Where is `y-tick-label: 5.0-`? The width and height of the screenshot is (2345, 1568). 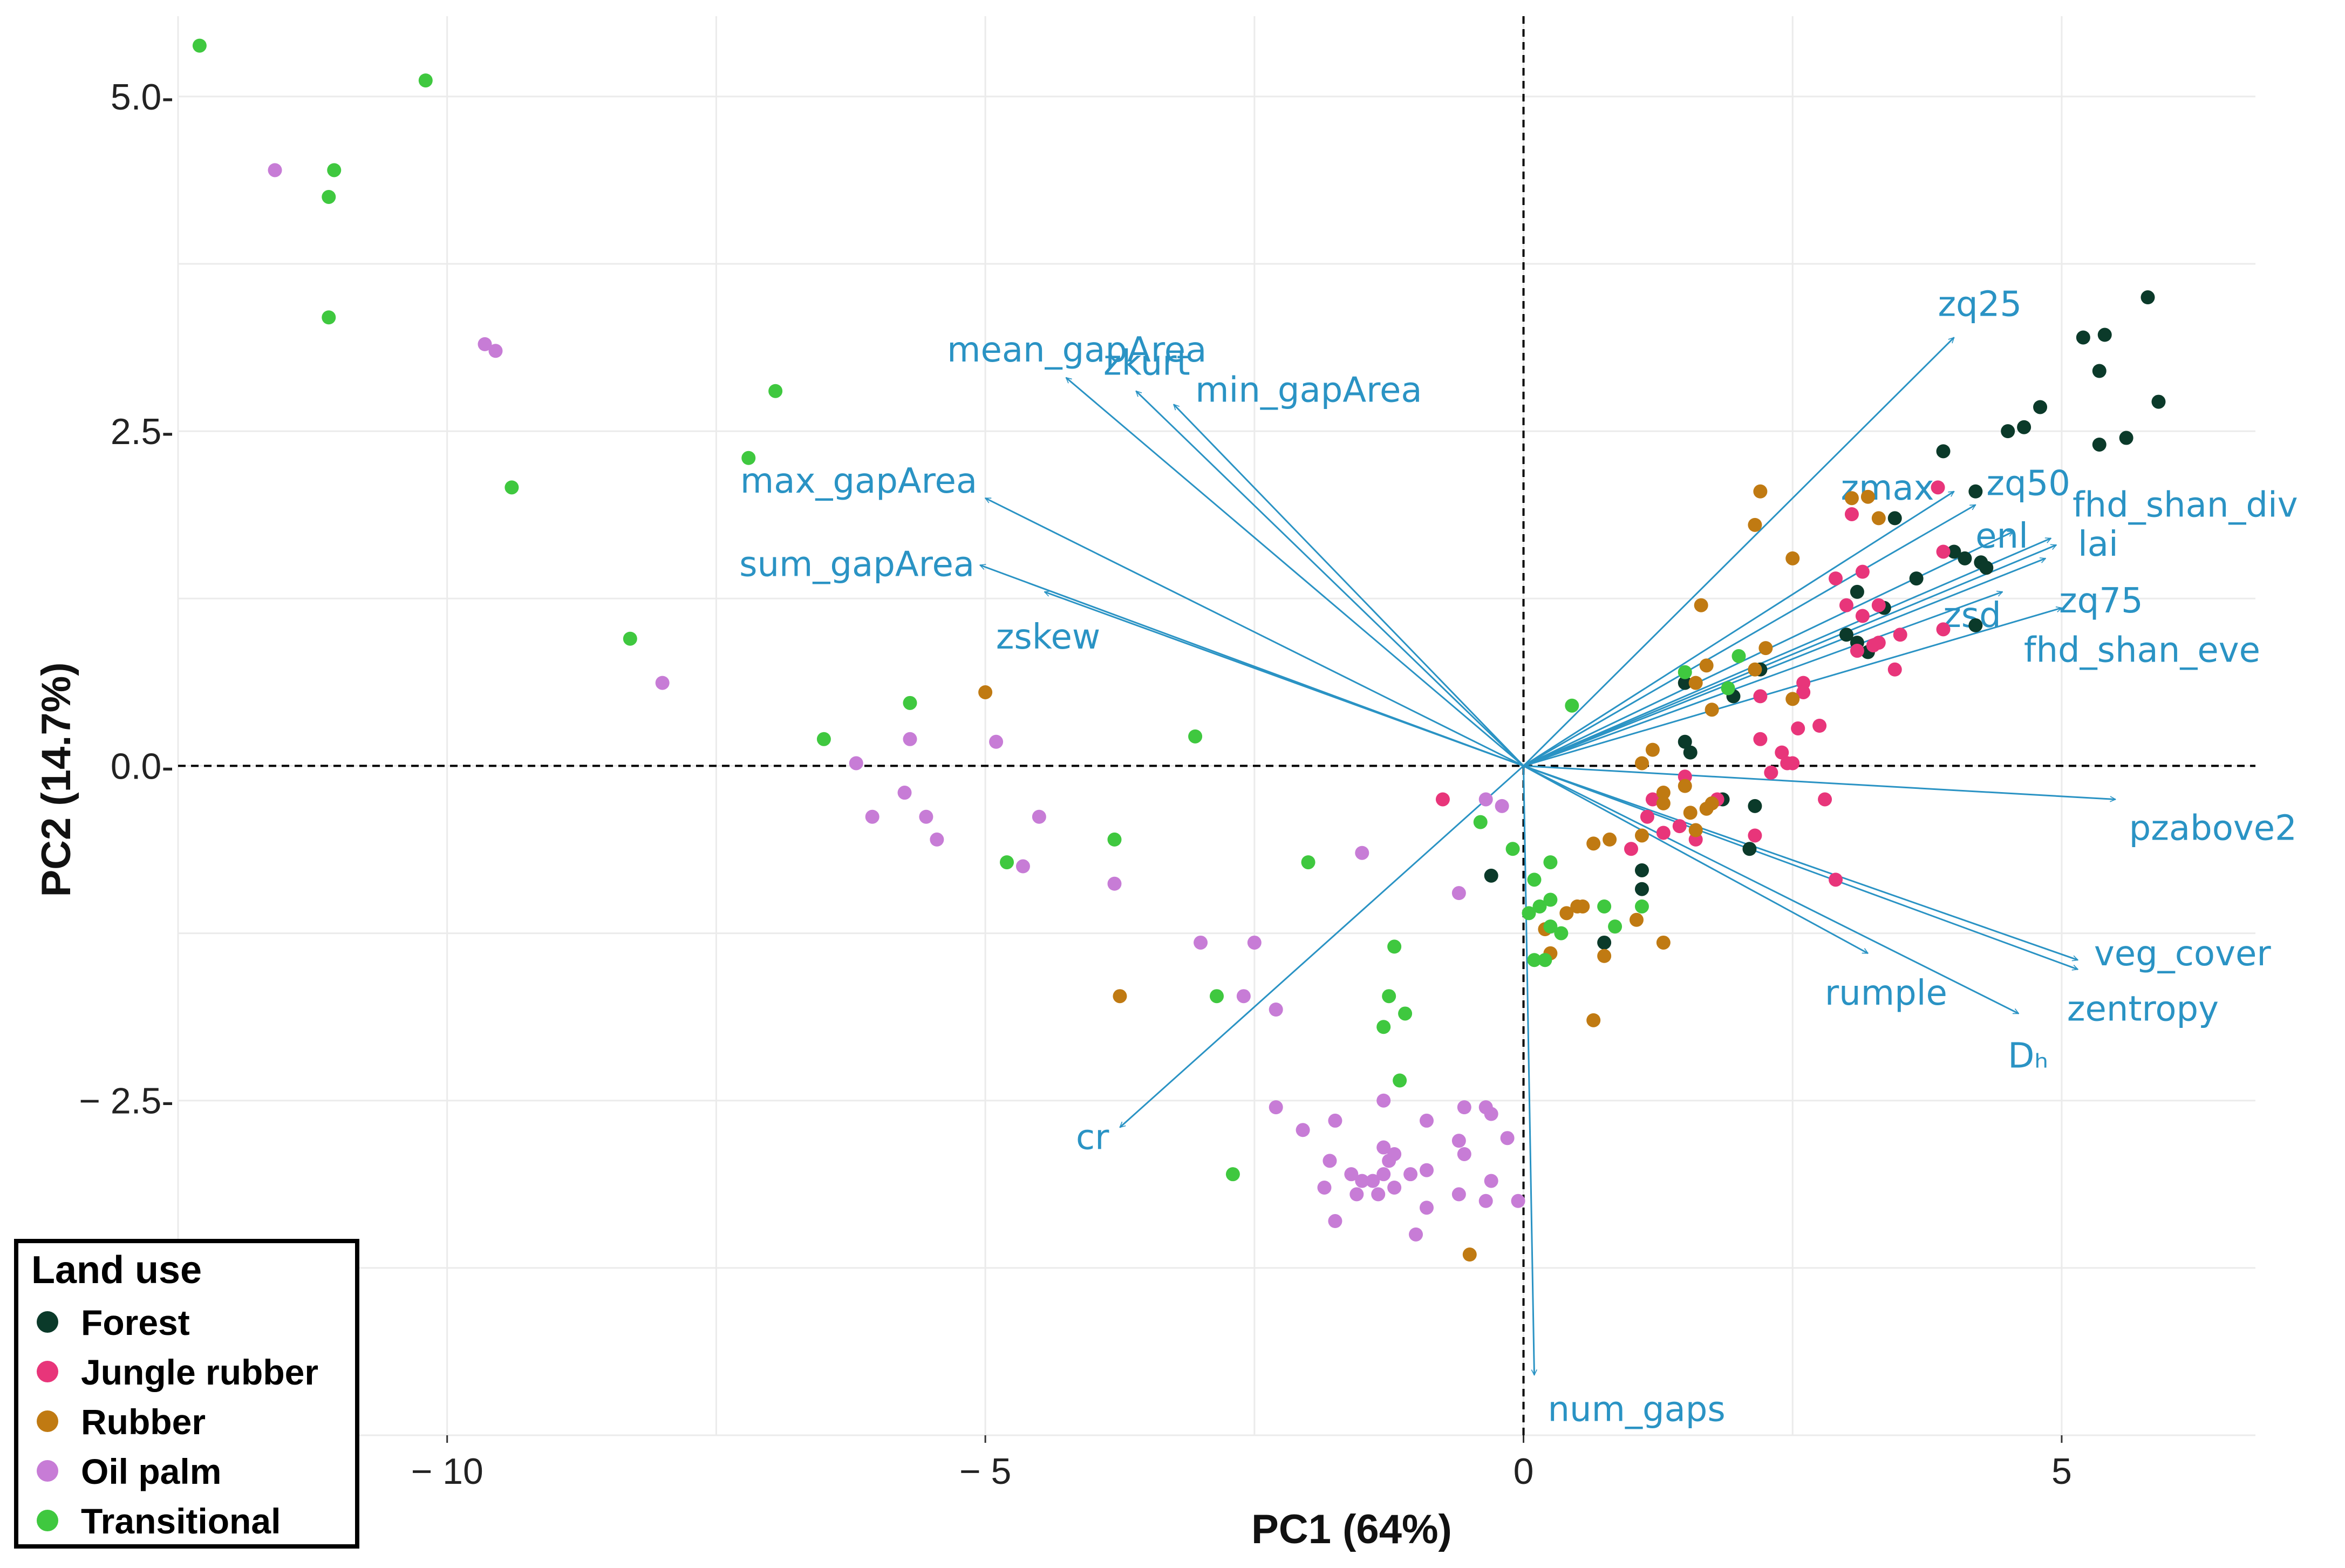 y-tick-label: 5.0- is located at coordinates (142, 97).